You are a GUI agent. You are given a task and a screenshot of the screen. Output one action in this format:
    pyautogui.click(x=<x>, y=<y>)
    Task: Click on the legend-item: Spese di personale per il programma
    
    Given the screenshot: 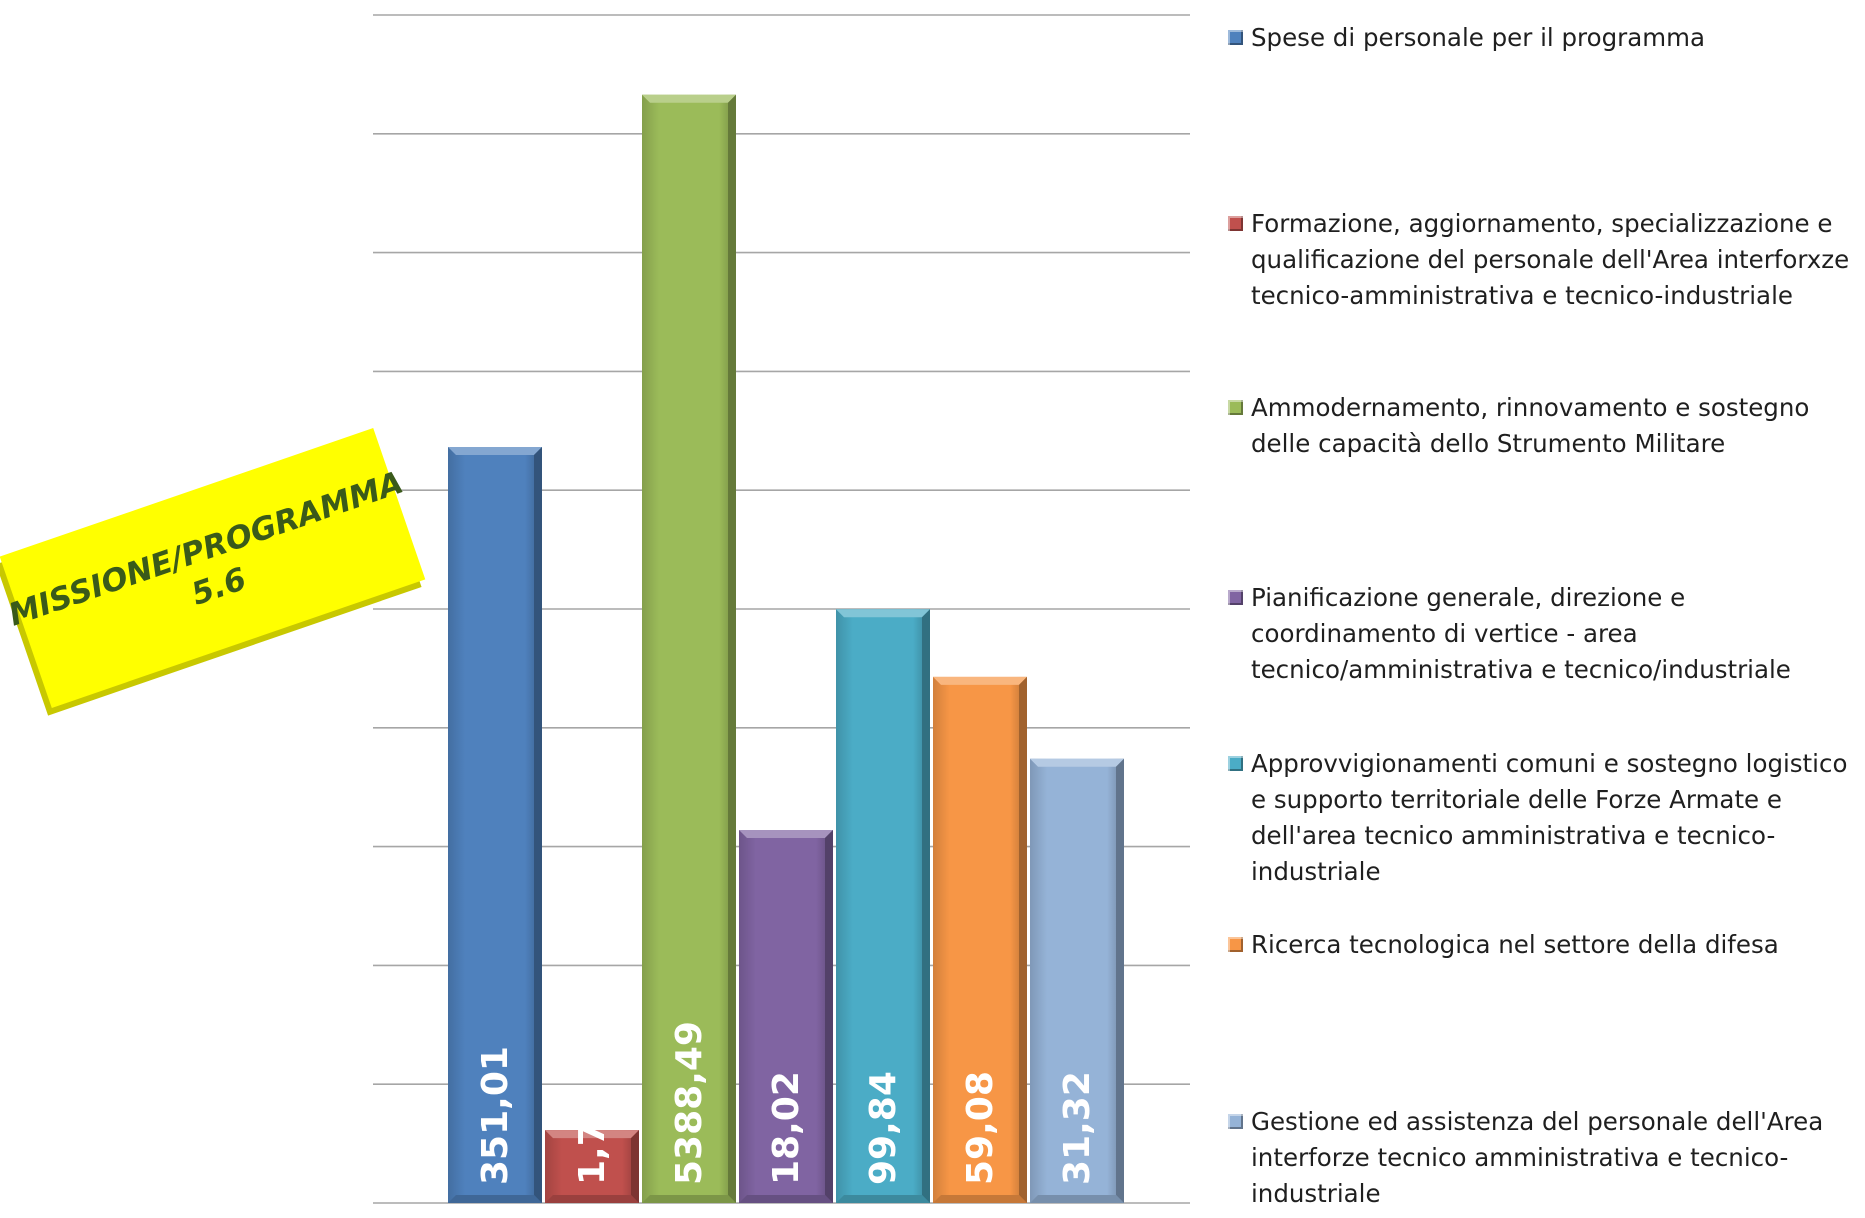 What is the action you would take?
    pyautogui.click(x=1544, y=38)
    